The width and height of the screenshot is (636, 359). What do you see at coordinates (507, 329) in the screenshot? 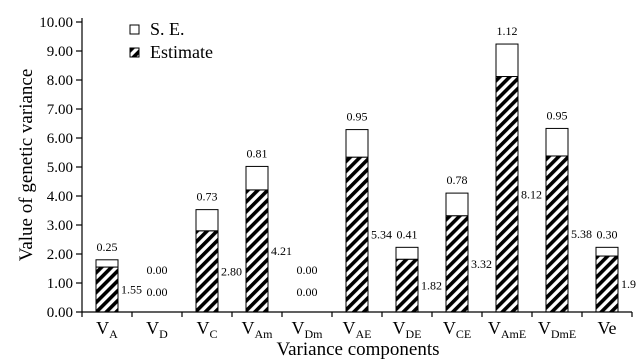
I see `x-tick-label: VAmE` at bounding box center [507, 329].